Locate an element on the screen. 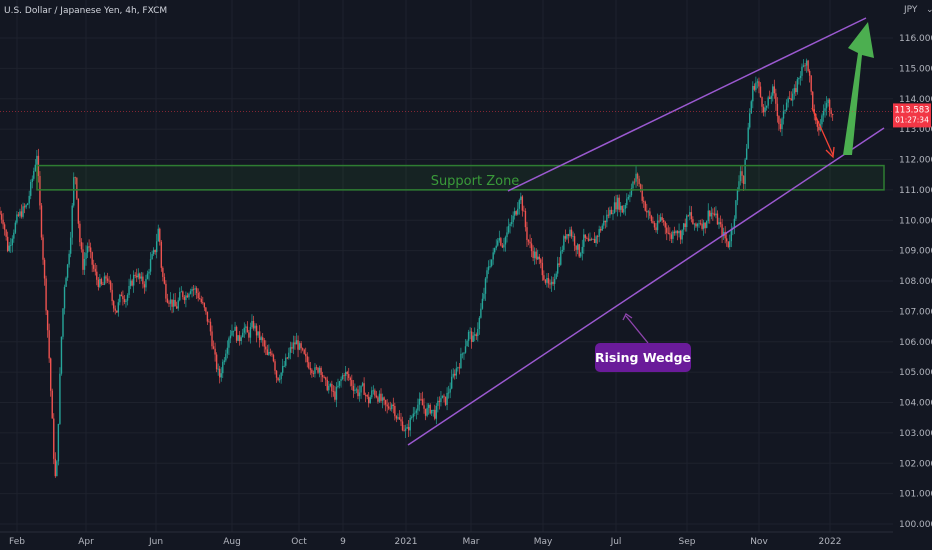  price-tick-label: 105.000 is located at coordinates (915, 373).